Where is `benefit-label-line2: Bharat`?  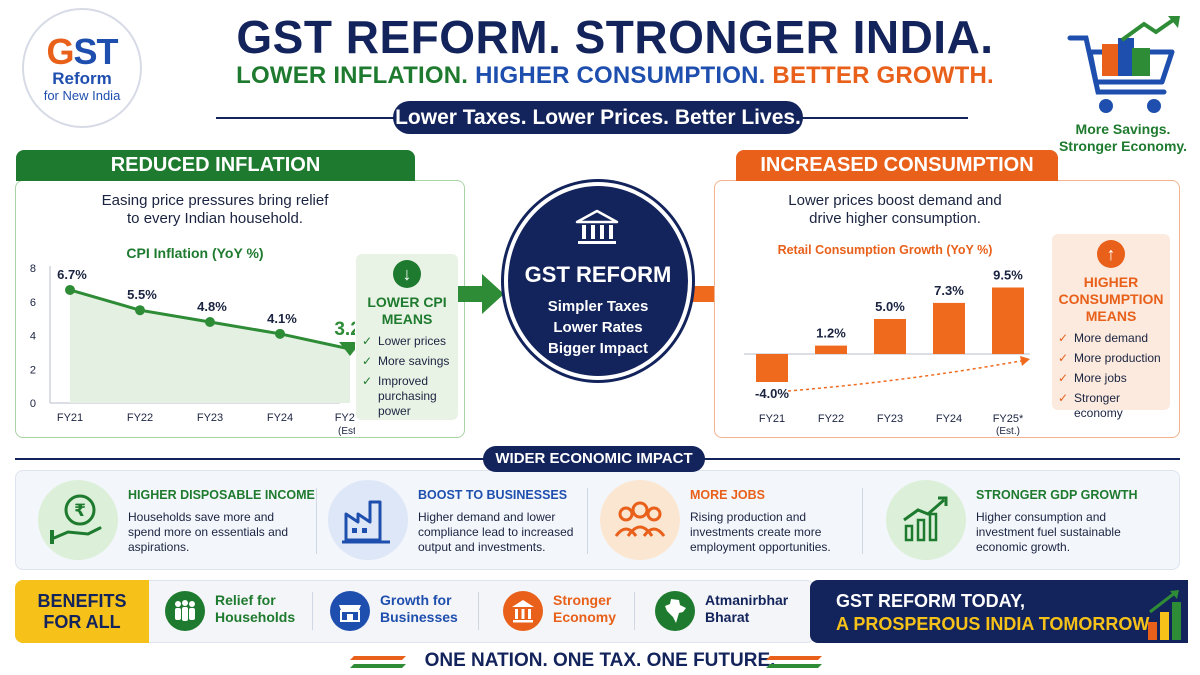
benefit-label-line2: Bharat is located at coordinates (727, 617).